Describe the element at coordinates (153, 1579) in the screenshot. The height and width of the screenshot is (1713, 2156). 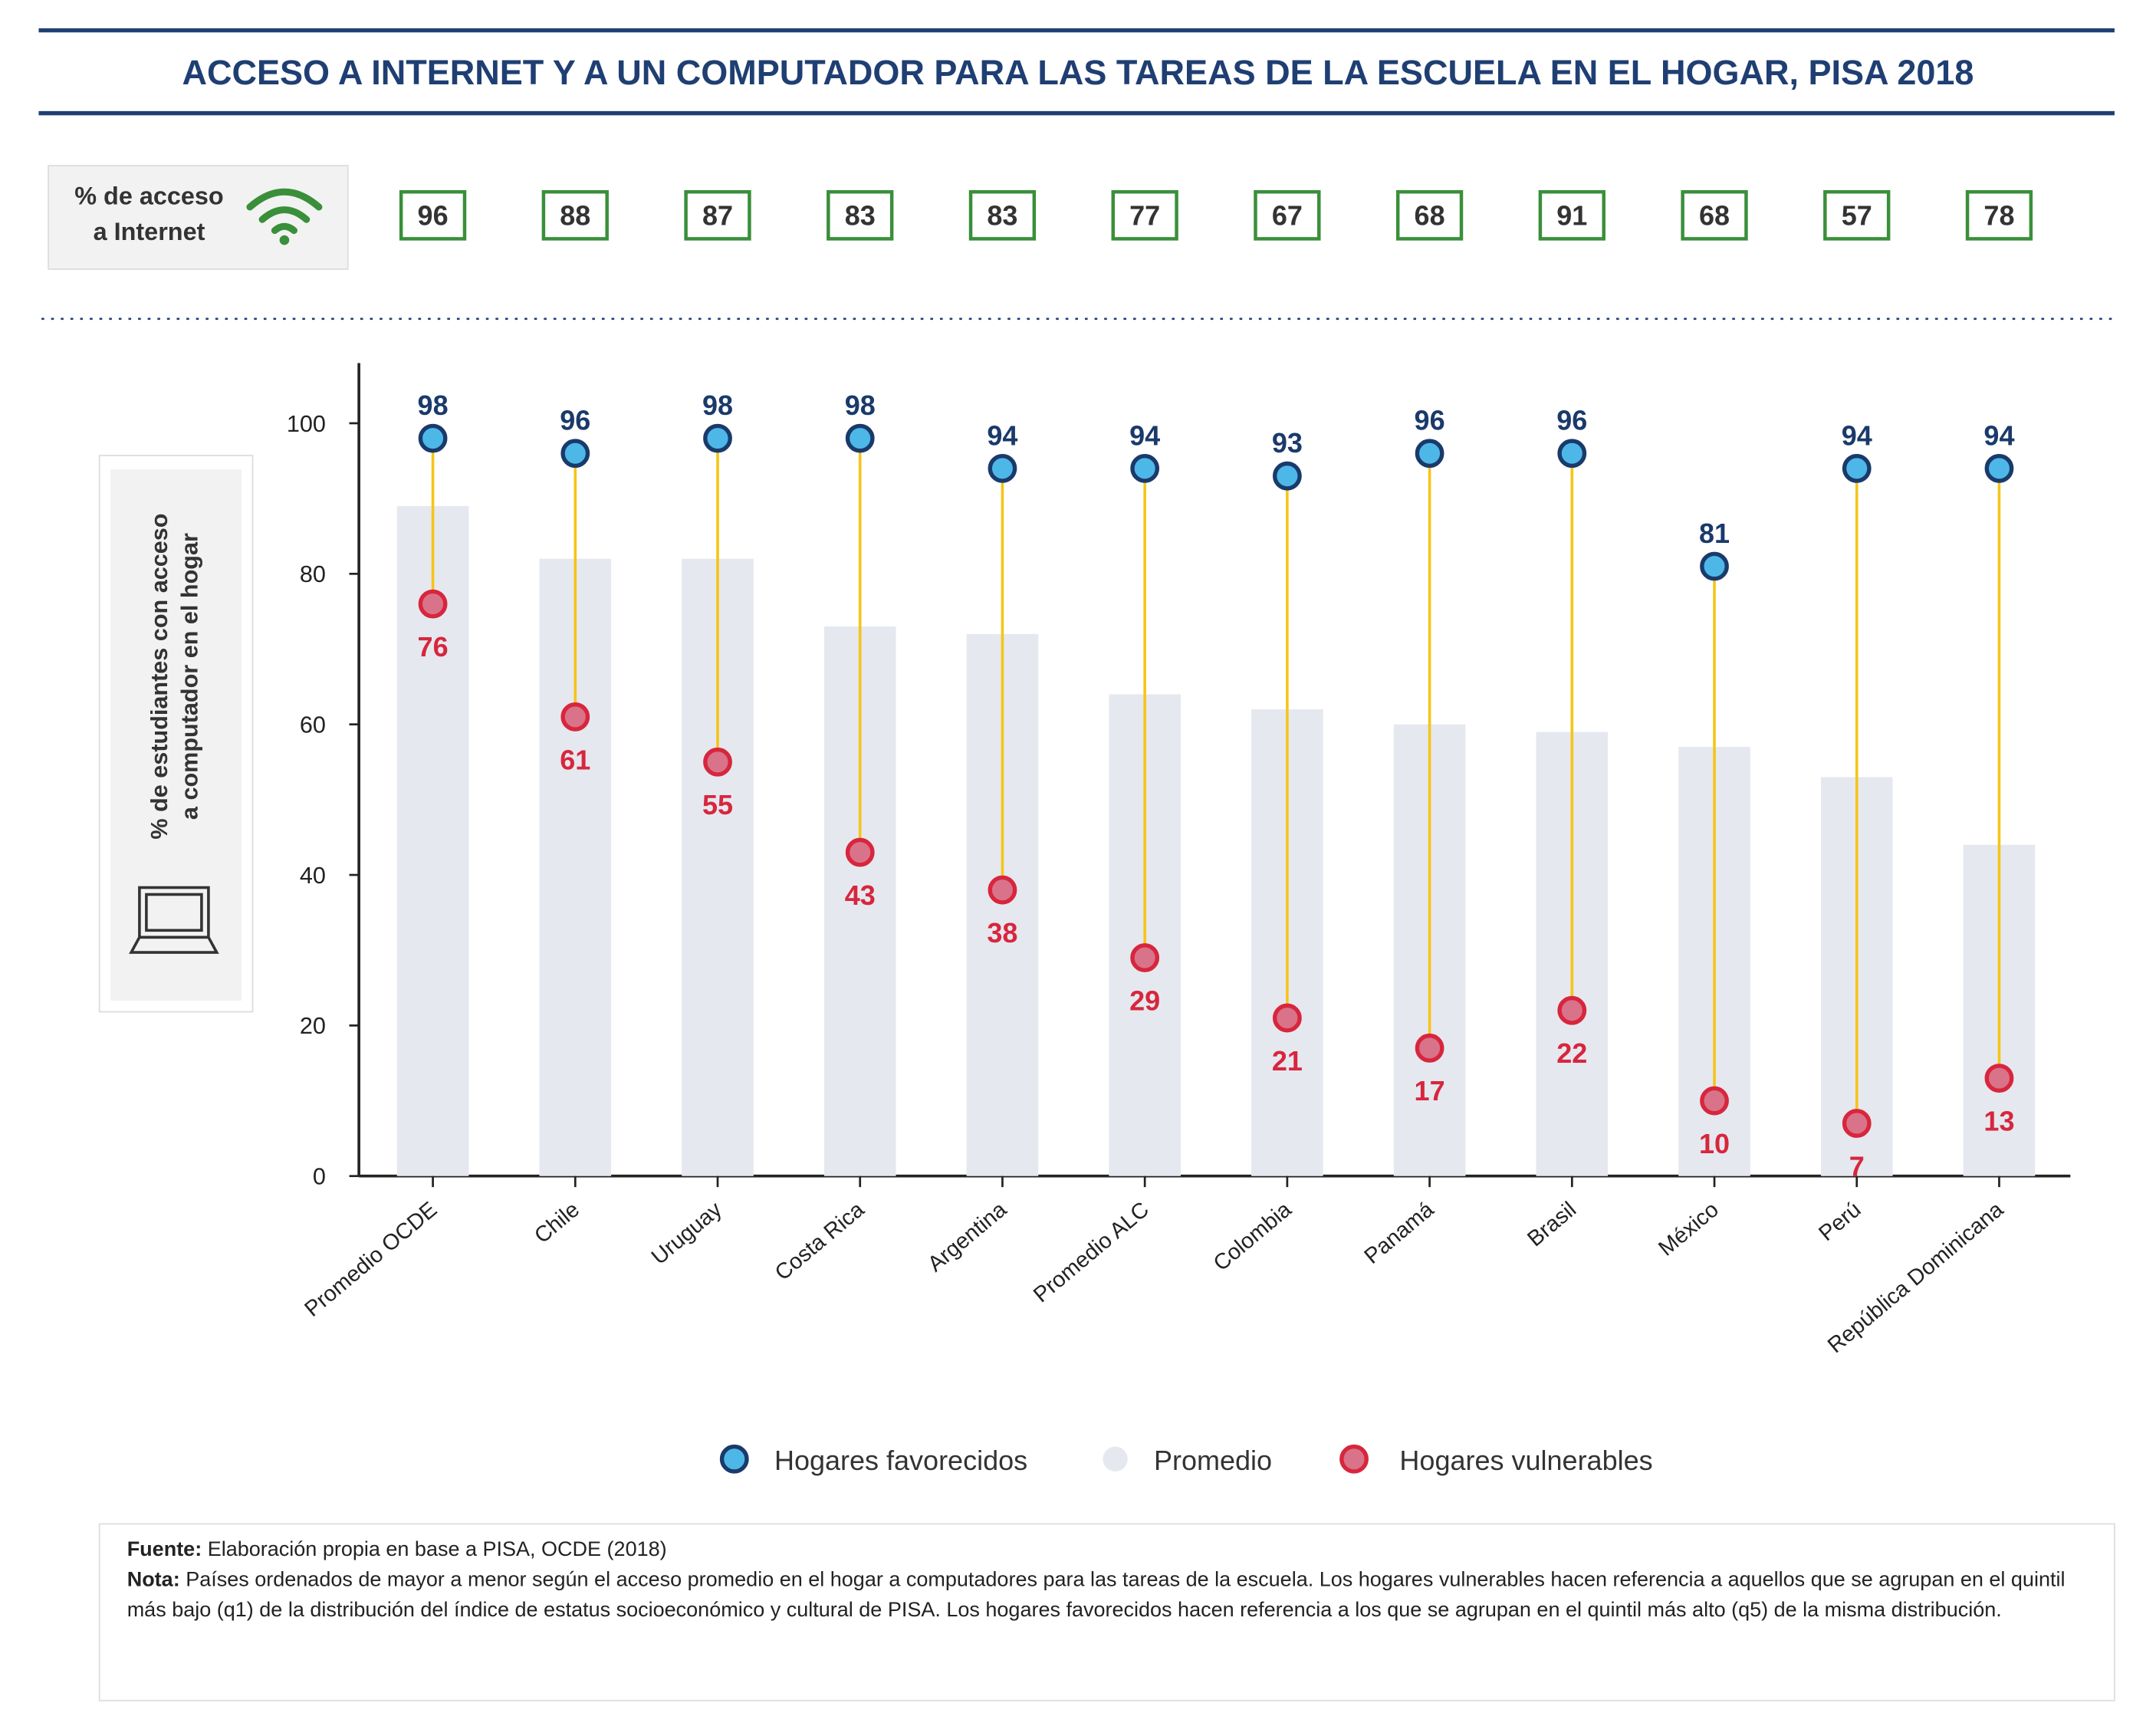
I see `note-label: Nota:` at that location.